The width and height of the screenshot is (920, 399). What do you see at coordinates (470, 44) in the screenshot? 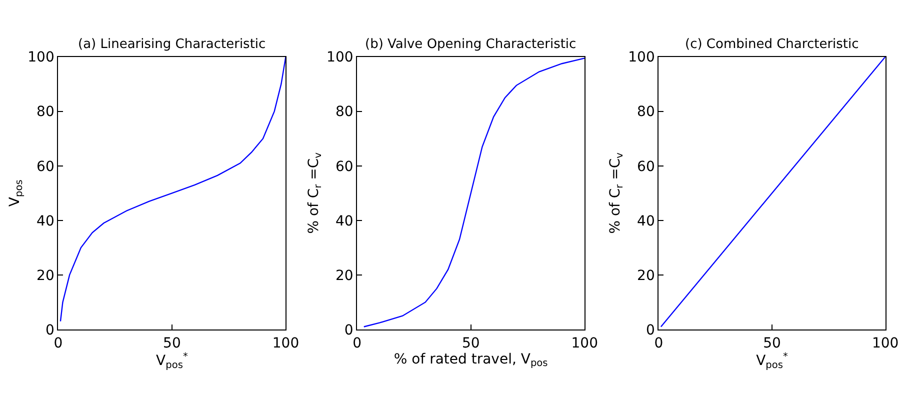
I see `chart-title: (b) Valve Opening Characteristic` at bounding box center [470, 44].